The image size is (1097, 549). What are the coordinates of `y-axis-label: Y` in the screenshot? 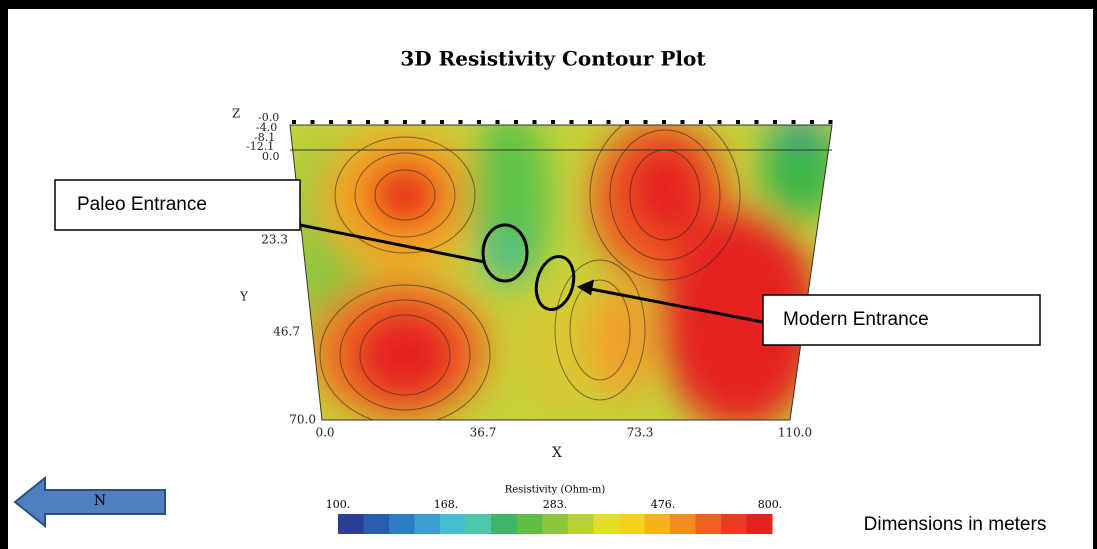 It's located at (244, 297).